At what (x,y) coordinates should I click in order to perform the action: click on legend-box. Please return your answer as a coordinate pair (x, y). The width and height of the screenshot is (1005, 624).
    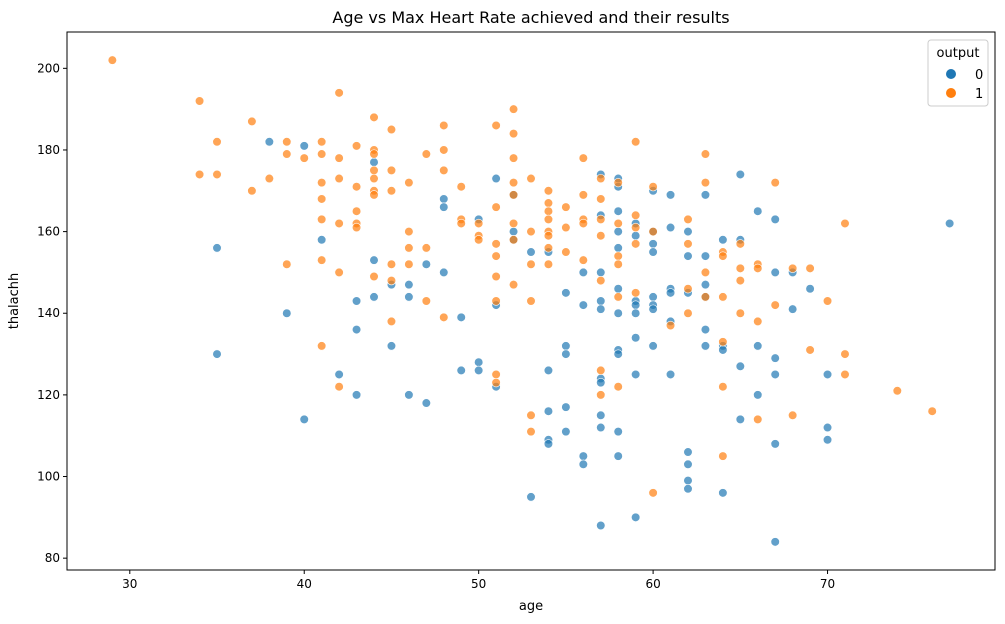
    Looking at the image, I should click on (958, 73).